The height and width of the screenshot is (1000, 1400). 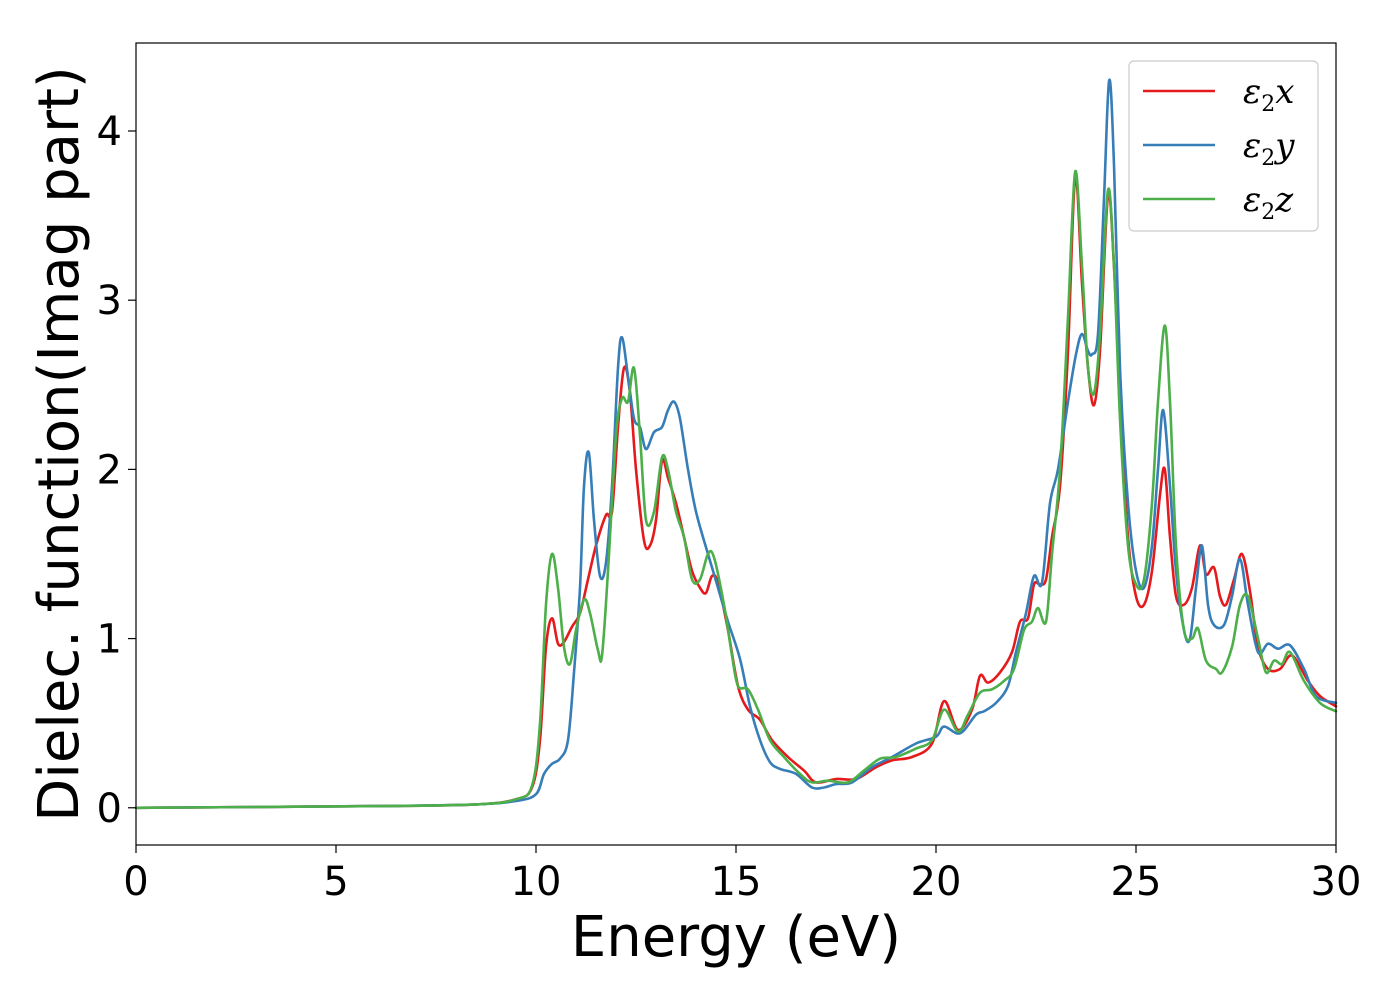 What do you see at coordinates (936, 882) in the screenshot?
I see `x-tick-label: 20` at bounding box center [936, 882].